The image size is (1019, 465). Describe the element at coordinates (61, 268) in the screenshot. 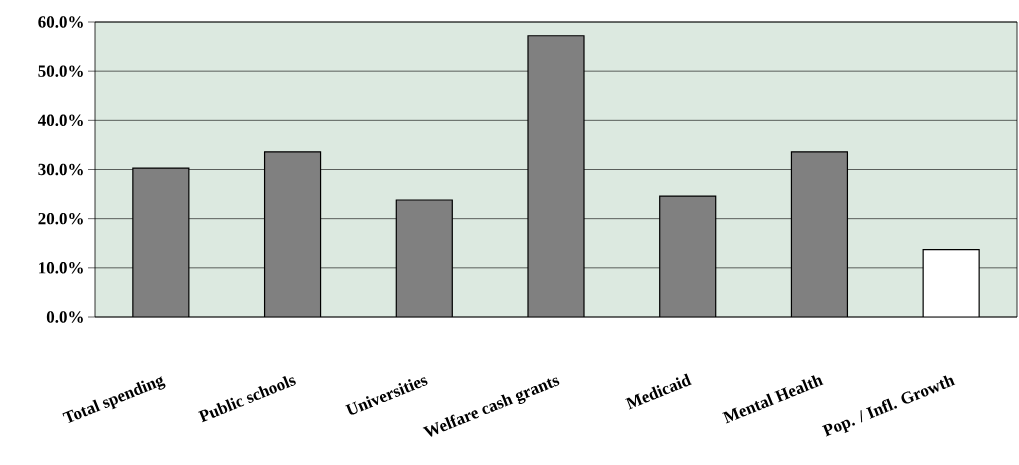

I see `y-tick-label: 10.0%` at that location.